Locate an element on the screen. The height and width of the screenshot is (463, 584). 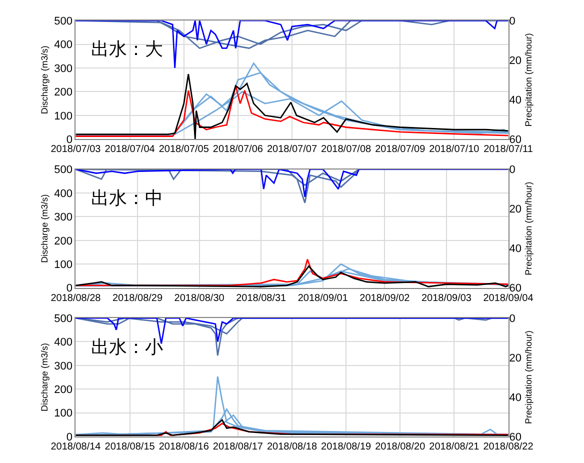
x-tick-label: 2018/07/06 is located at coordinates (238, 150).